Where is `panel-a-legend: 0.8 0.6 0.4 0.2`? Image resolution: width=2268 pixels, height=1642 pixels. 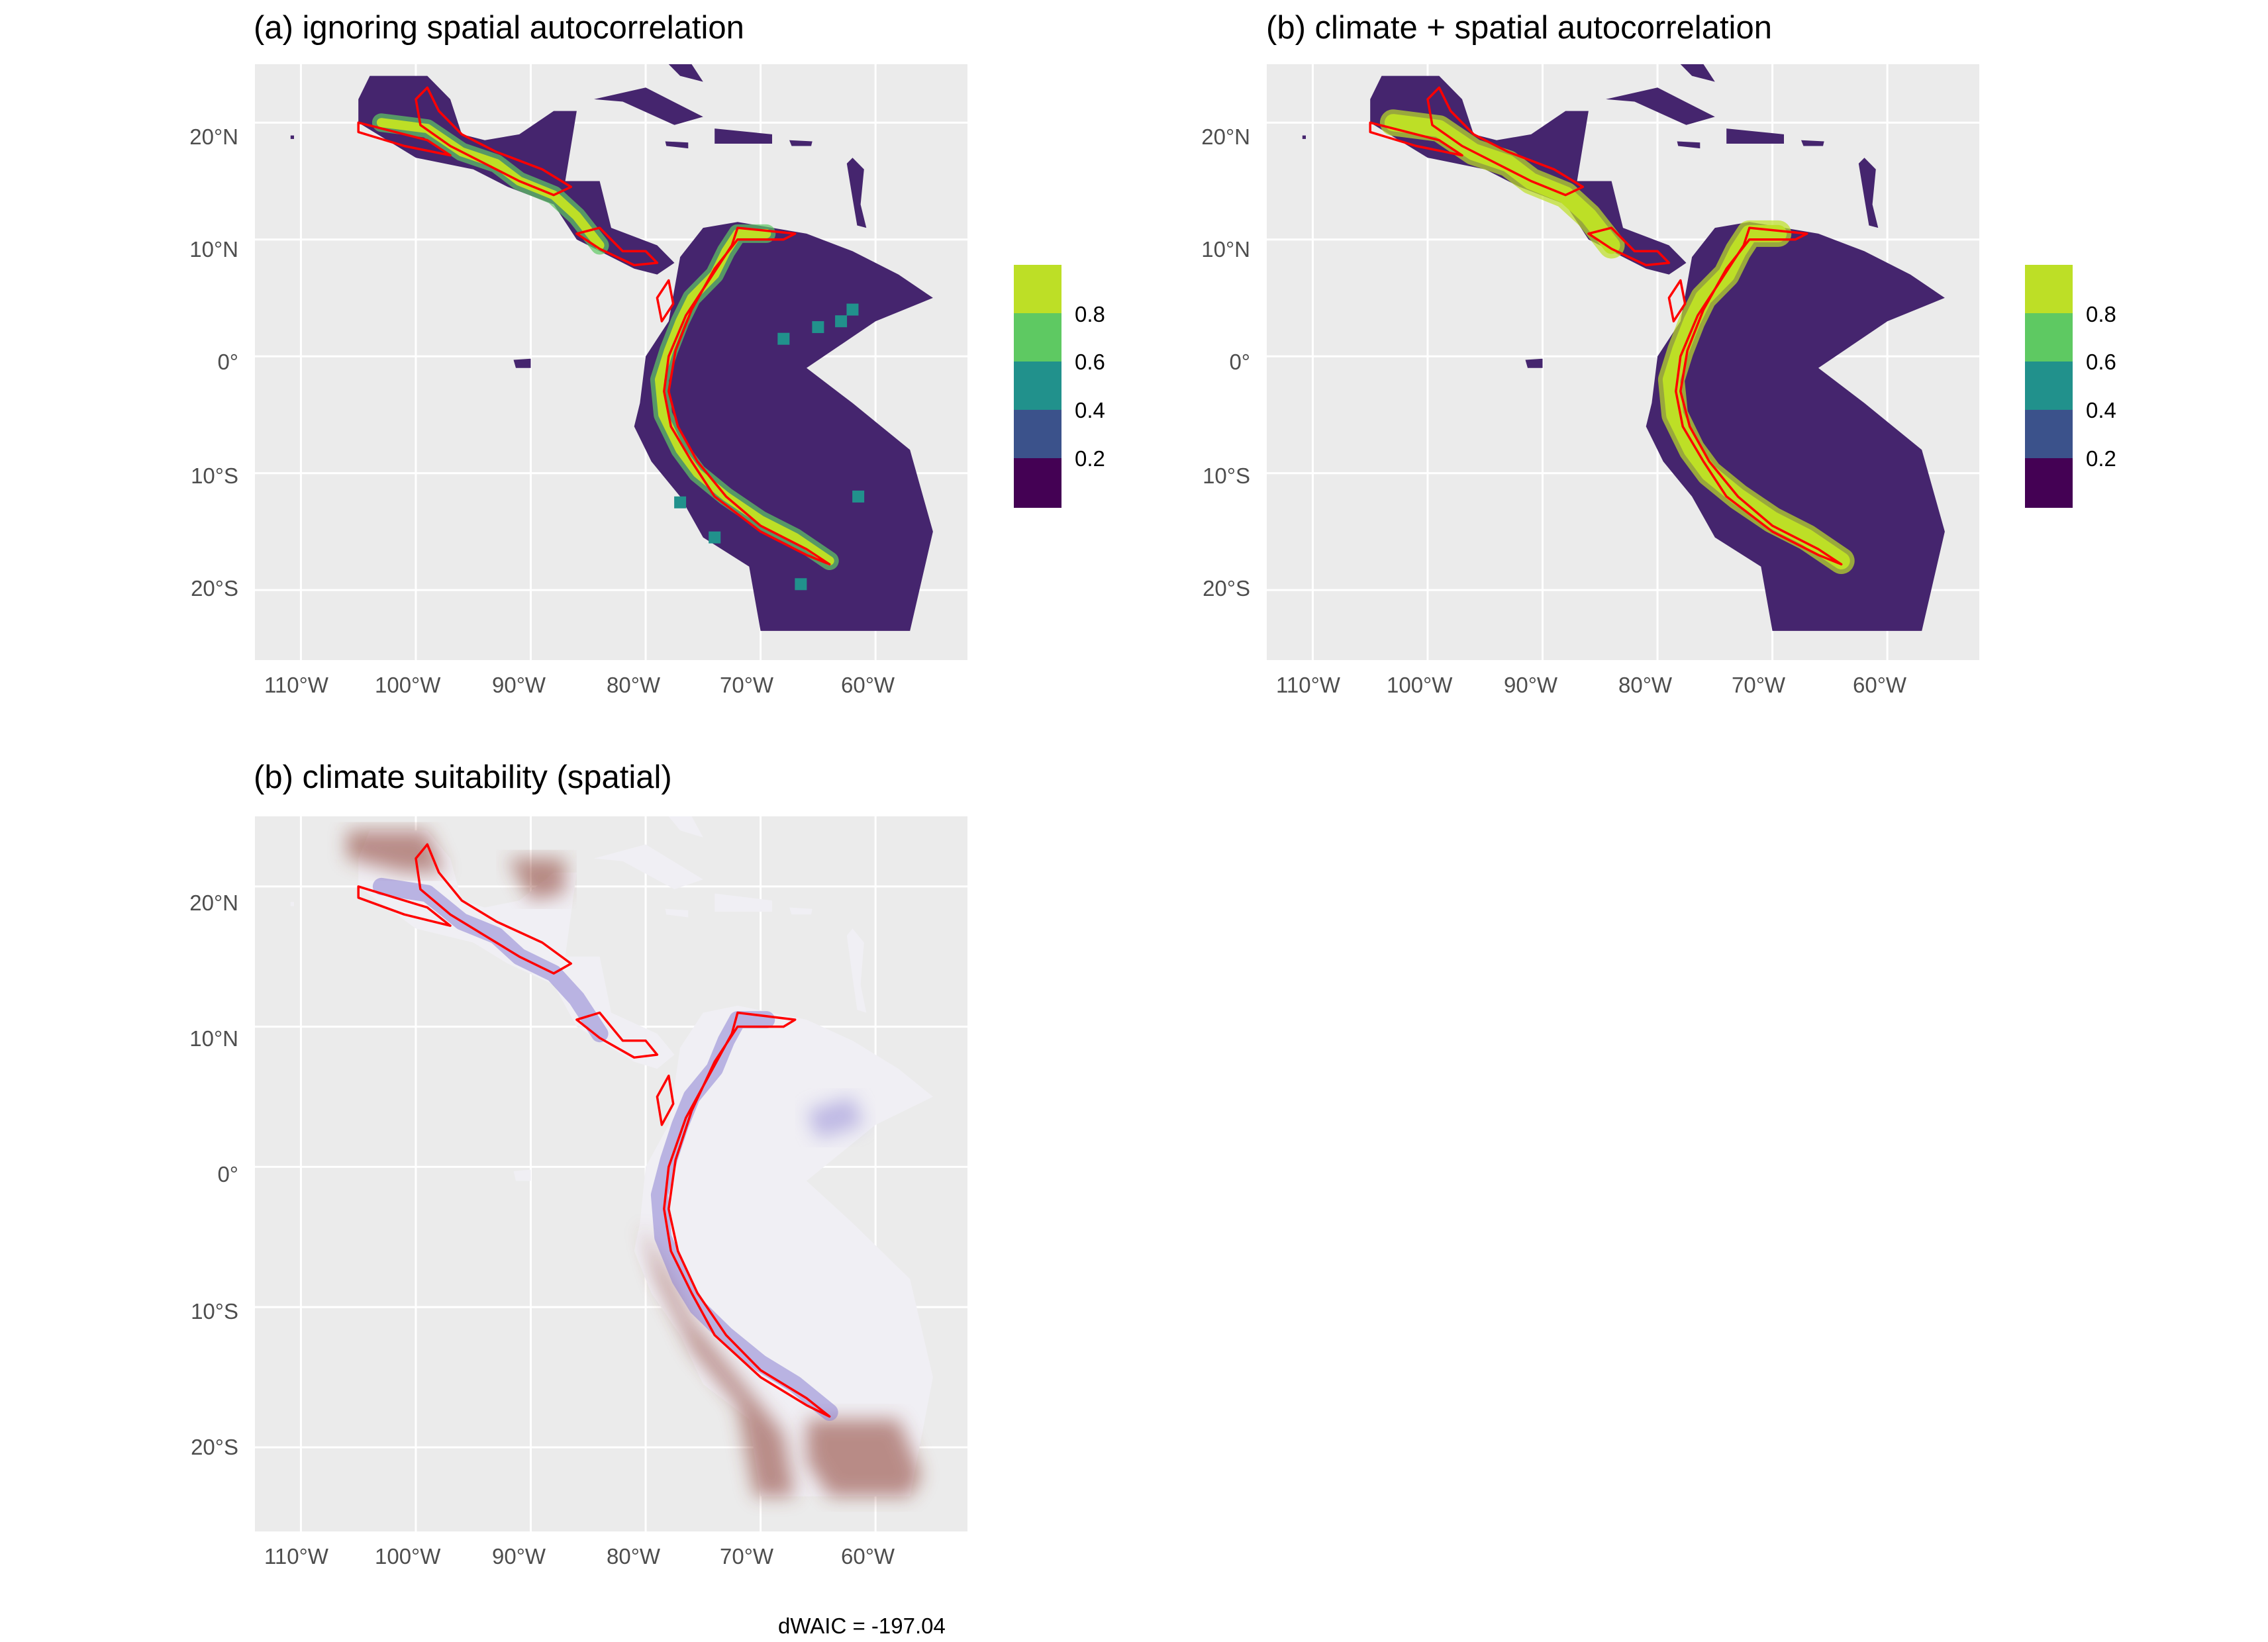
panel-a-legend: 0.8 0.6 0.4 0.2 is located at coordinates (1067, 386).